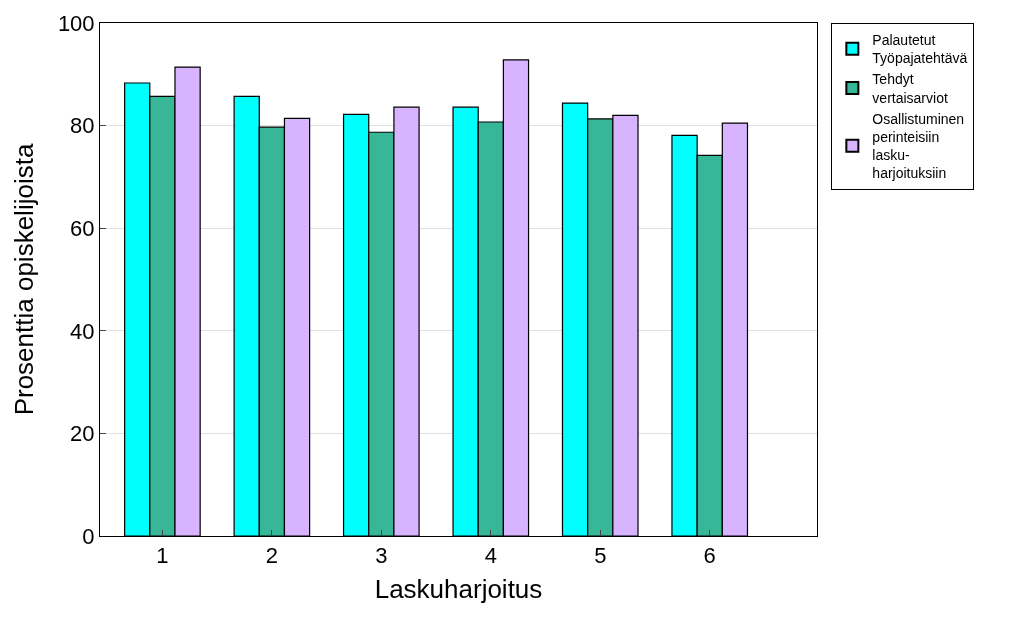 The width and height of the screenshot is (1025, 621). I want to click on x-tick-label: 5, so click(600, 556).